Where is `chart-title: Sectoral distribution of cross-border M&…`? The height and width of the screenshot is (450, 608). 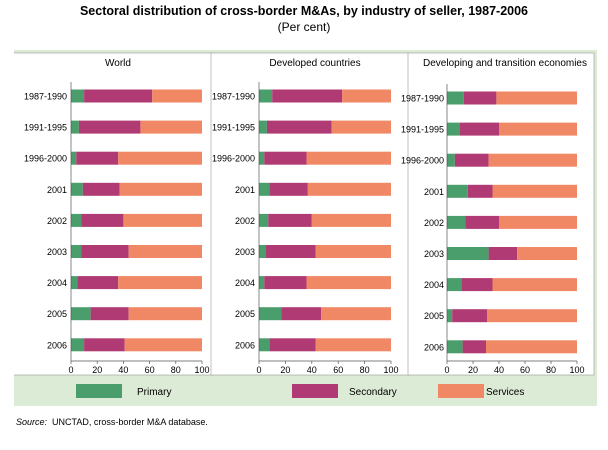
chart-title: Sectoral distribution of cross-border M&… is located at coordinates (304, 11).